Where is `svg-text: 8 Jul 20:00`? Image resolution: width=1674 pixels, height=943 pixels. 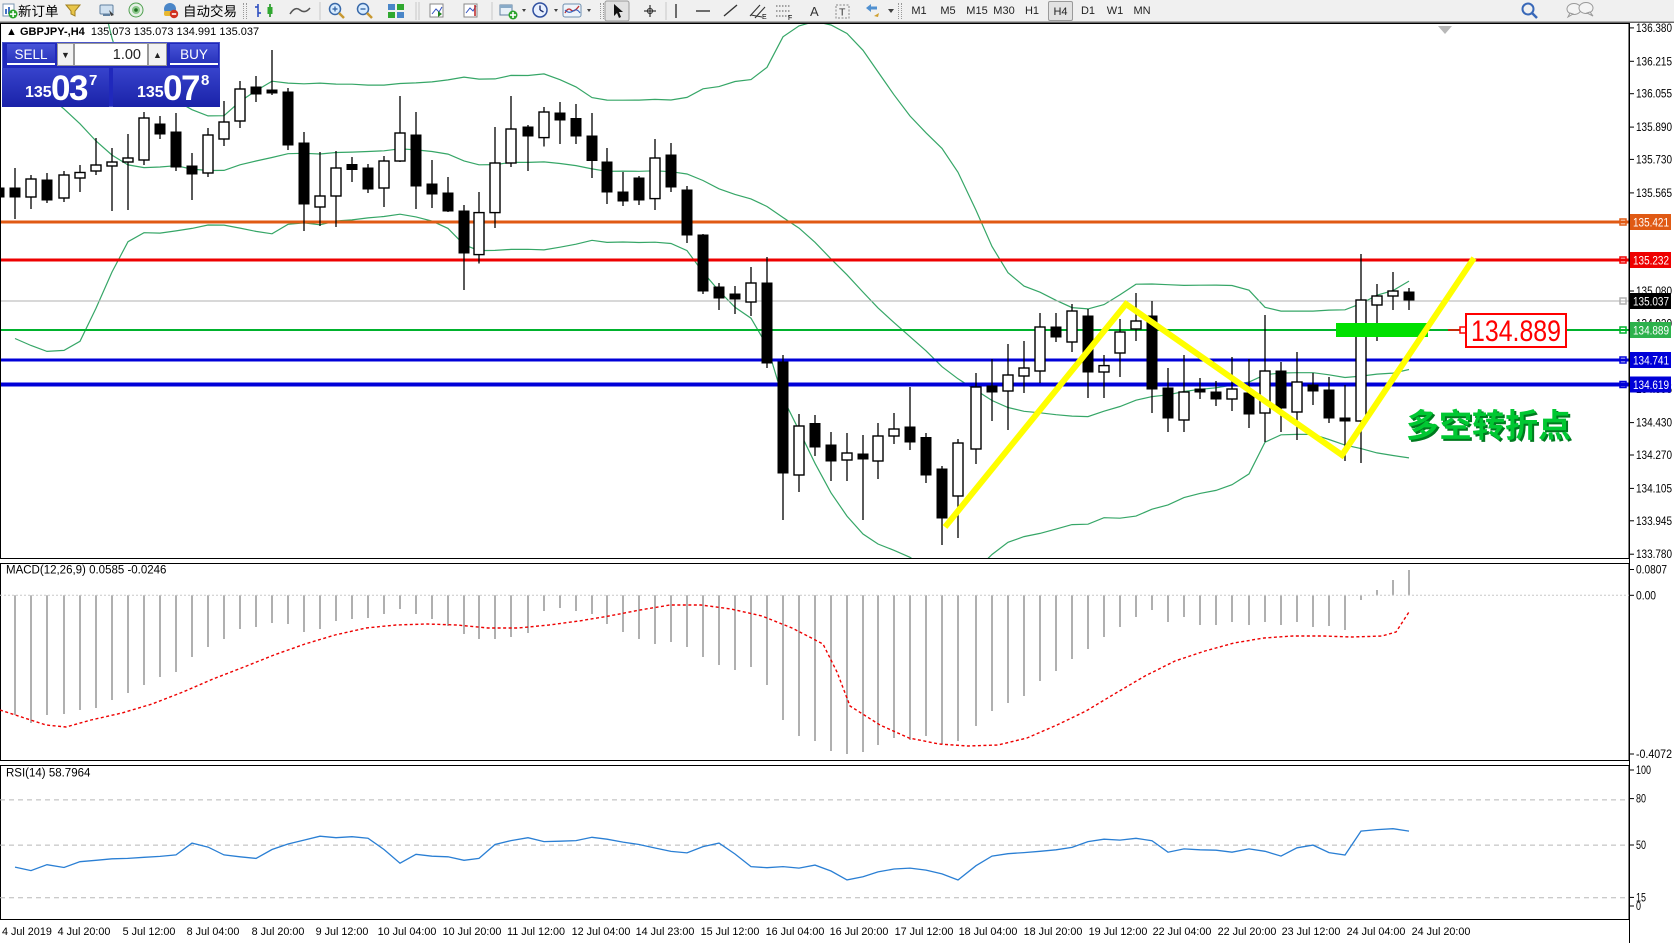
svg-text: 8 Jul 20:00 is located at coordinates (278, 932).